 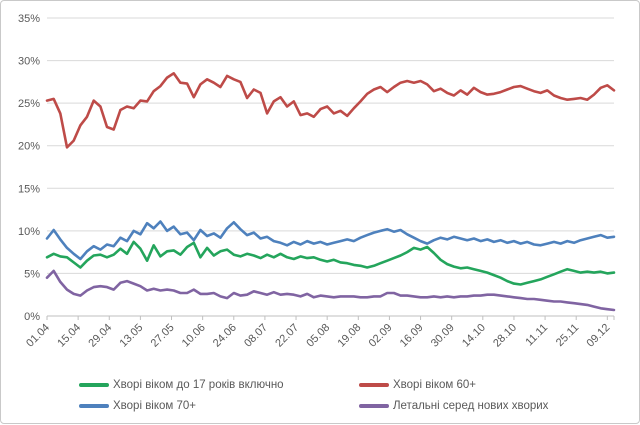 I want to click on under17-series-marker, so click(x=94, y=385).